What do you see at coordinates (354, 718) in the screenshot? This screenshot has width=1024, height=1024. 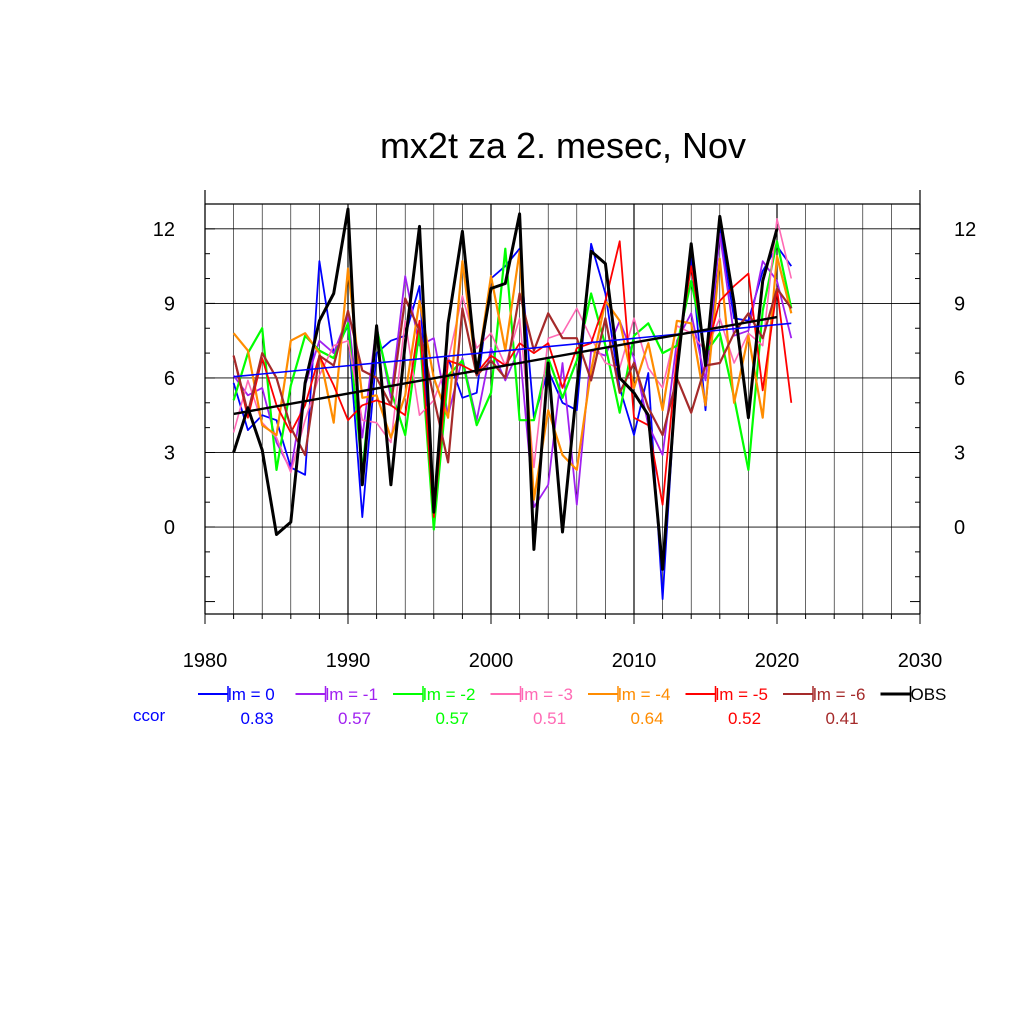 I see `ccor-value-1: 0.57` at bounding box center [354, 718].